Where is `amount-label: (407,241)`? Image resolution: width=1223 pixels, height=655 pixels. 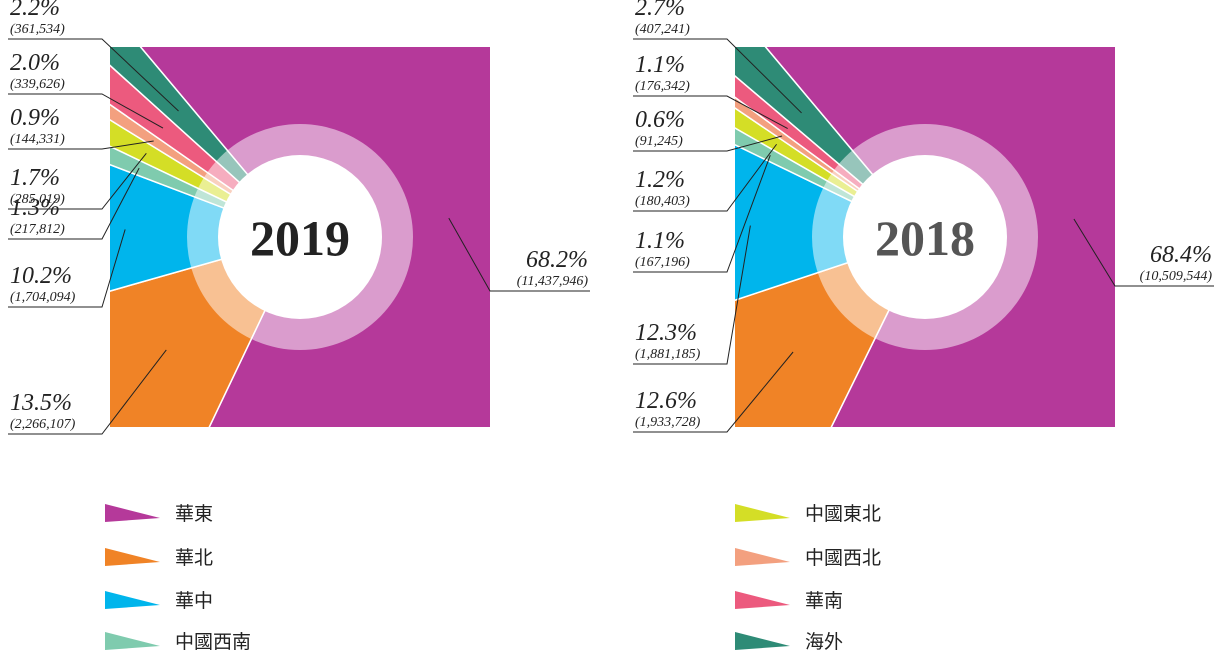 amount-label: (407,241) is located at coordinates (662, 29).